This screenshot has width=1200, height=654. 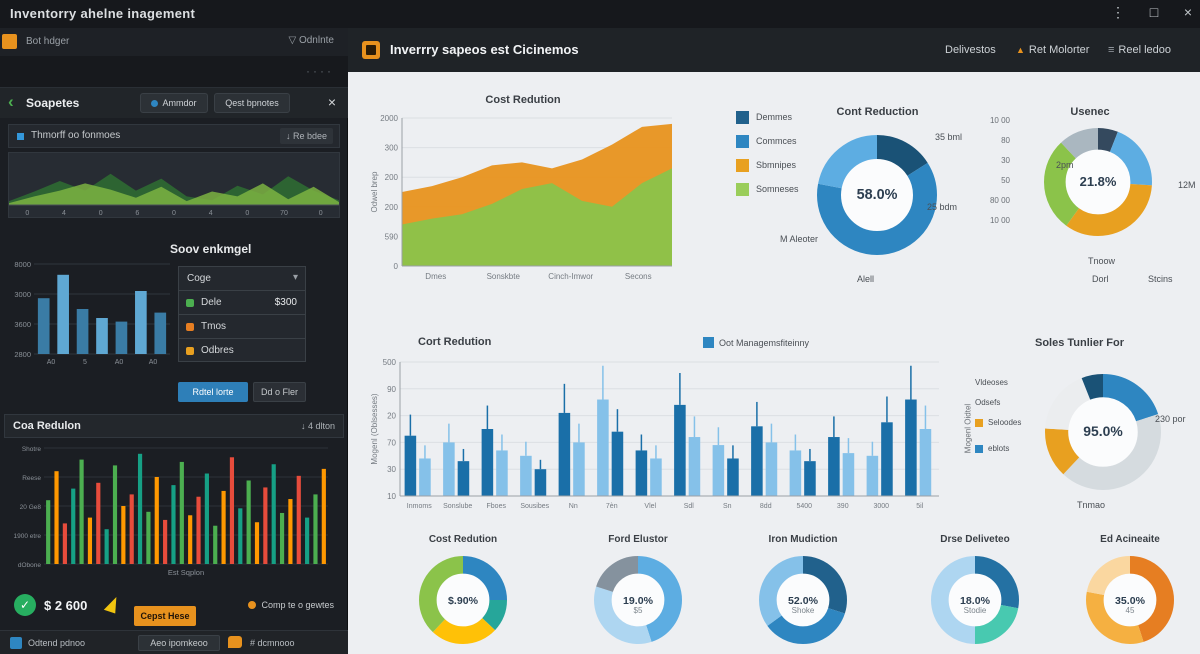 I want to click on panel-close-icon: ×, so click(x=331, y=102).